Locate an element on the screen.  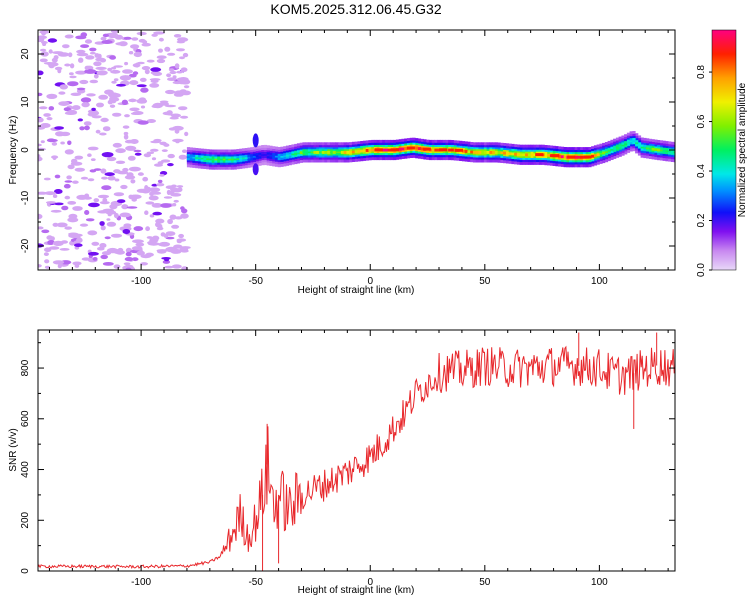
x-tick-label: -50 is located at coordinates (255, 582).